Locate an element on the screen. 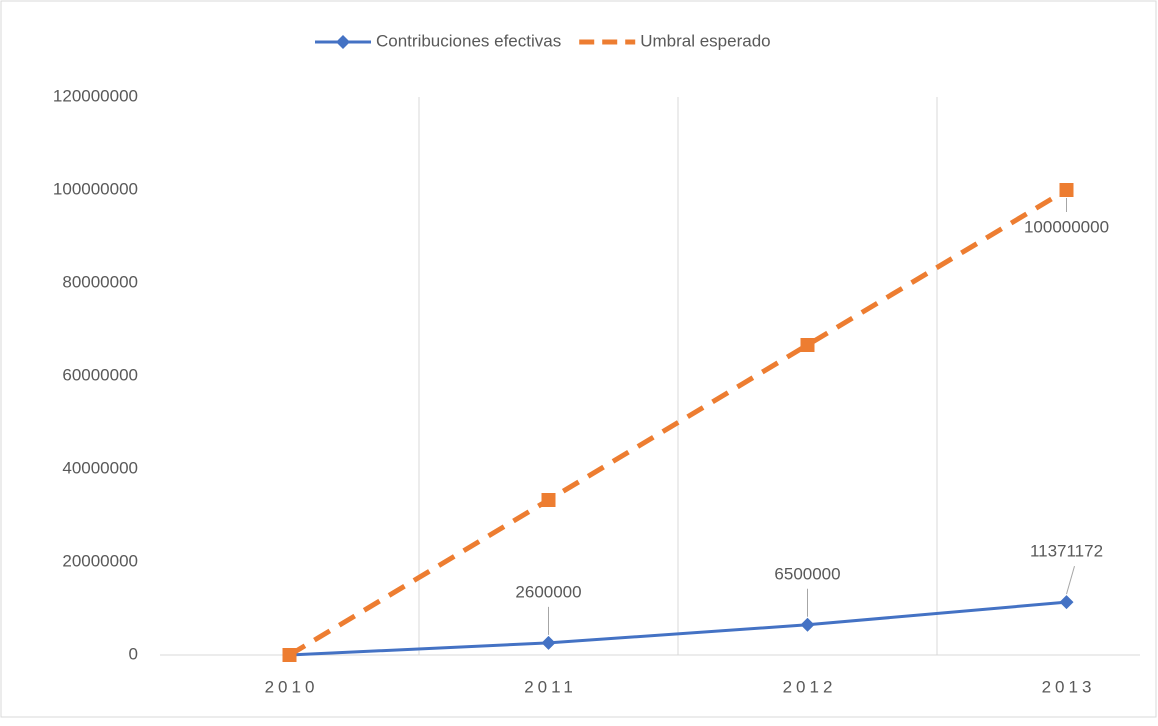 The width and height of the screenshot is (1158, 726). y-tick-label: 100000000 is located at coordinates (95, 188).